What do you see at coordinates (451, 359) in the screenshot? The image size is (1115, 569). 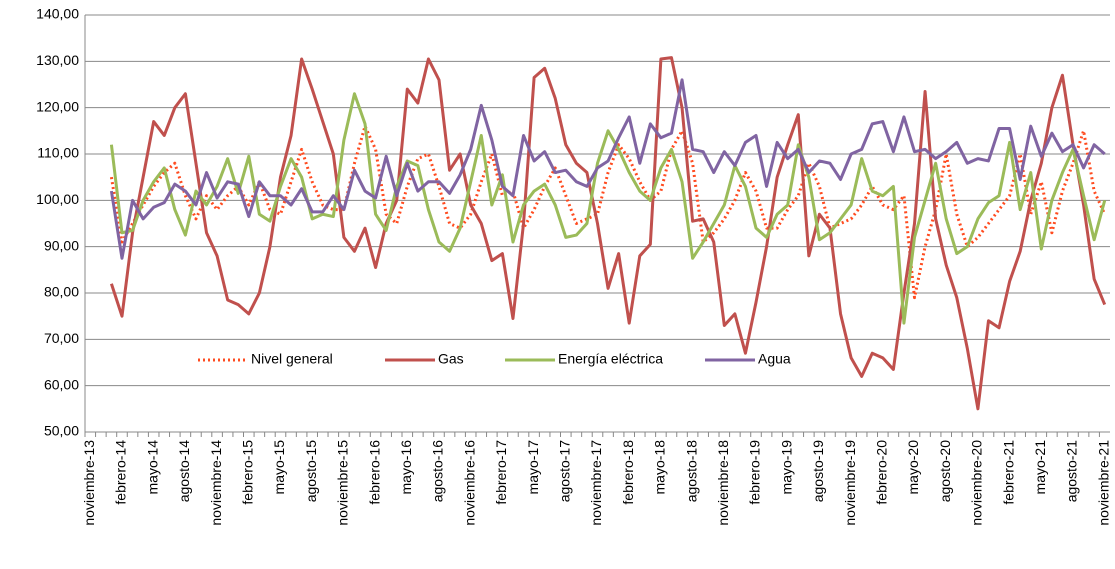 I see `legend-label: Gas` at bounding box center [451, 359].